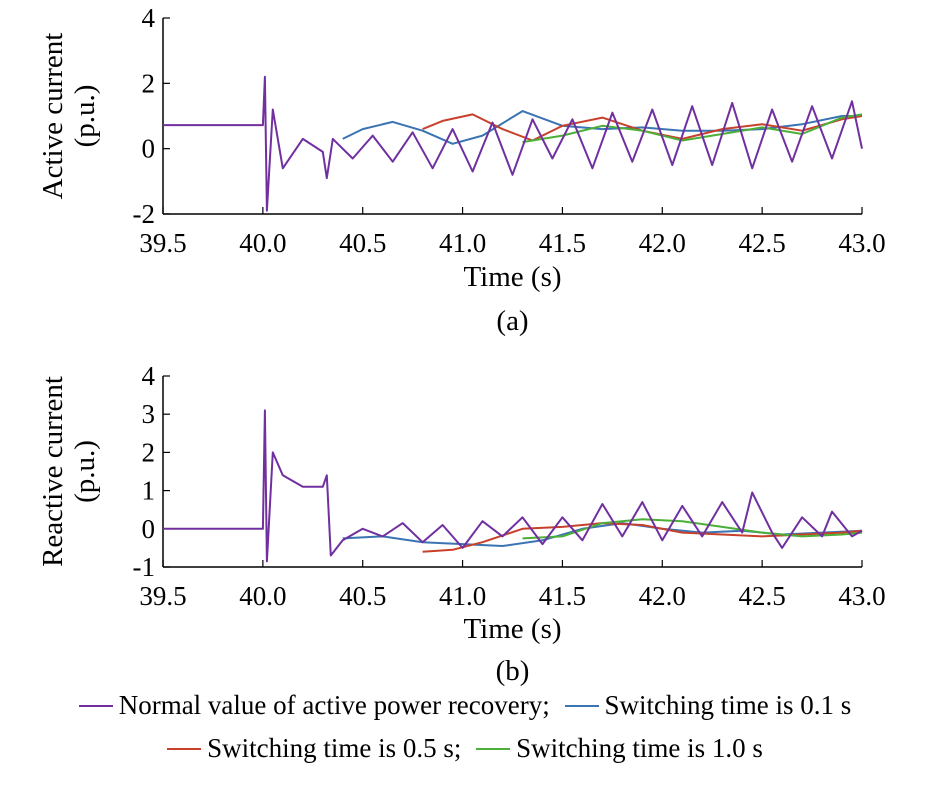 Image resolution: width=930 pixels, height=788 pixels. What do you see at coordinates (642, 127) in the screenshot?
I see `panel-a-series-s05` at bounding box center [642, 127].